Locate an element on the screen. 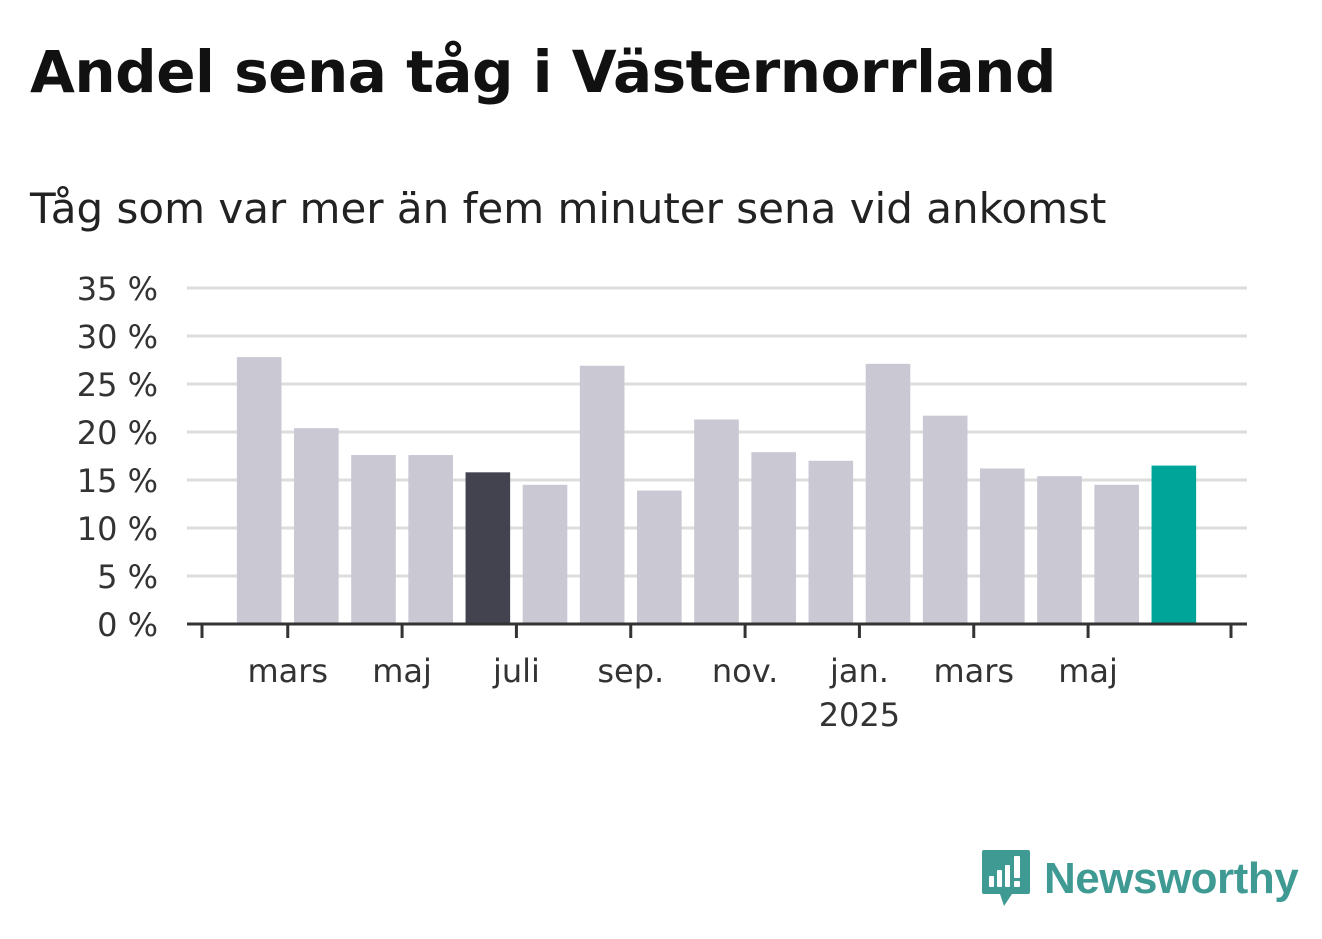 The width and height of the screenshot is (1322, 939). y-tick-label: 15 % is located at coordinates (117, 481).